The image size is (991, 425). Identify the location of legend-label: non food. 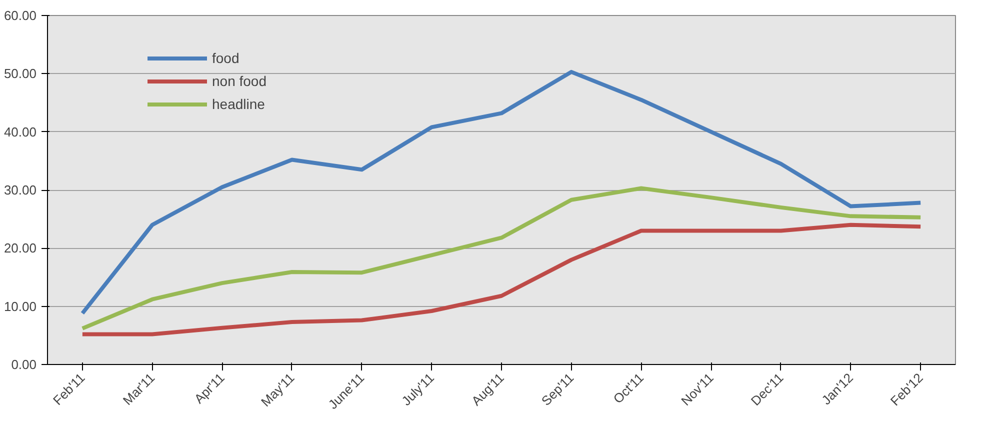
(239, 81).